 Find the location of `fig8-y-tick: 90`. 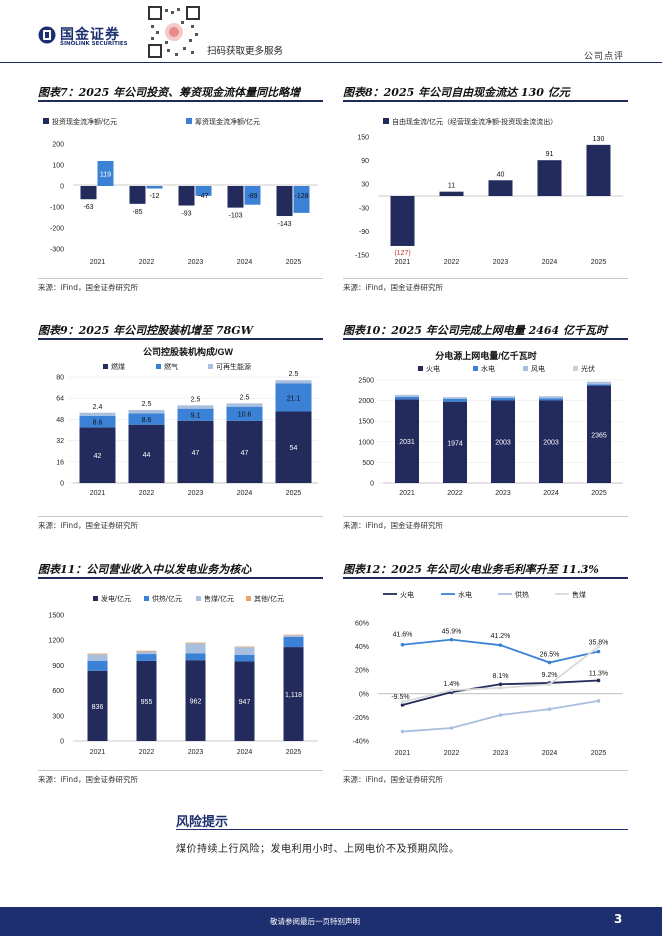

fig8-y-tick: 90 is located at coordinates (365, 161).